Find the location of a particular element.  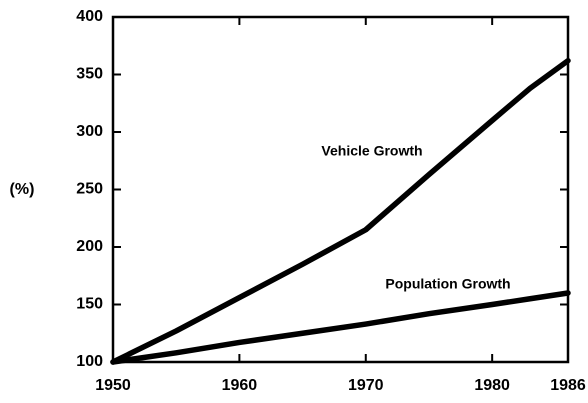

line-series is located at coordinates (340, 327).